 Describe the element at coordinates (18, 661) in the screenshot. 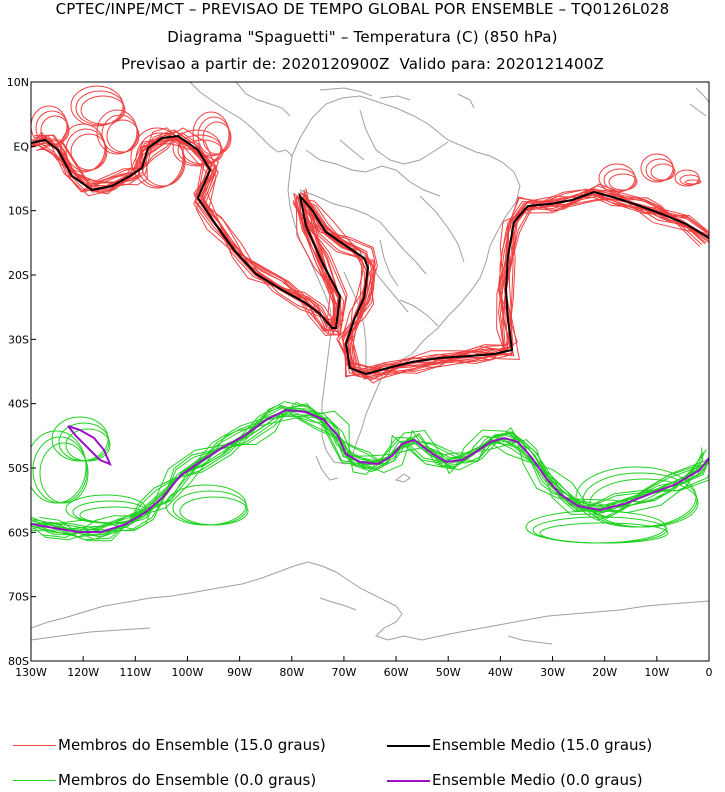

I see `lat-label: 80S` at that location.